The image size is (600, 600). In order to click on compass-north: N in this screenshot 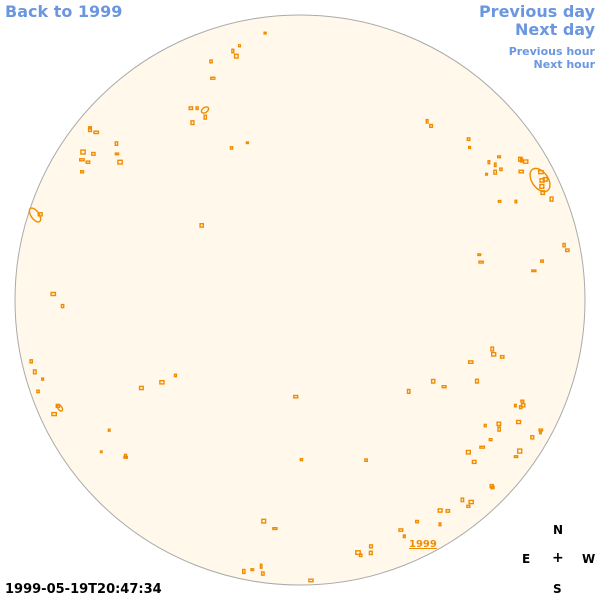, I will do `click(558, 530)`.